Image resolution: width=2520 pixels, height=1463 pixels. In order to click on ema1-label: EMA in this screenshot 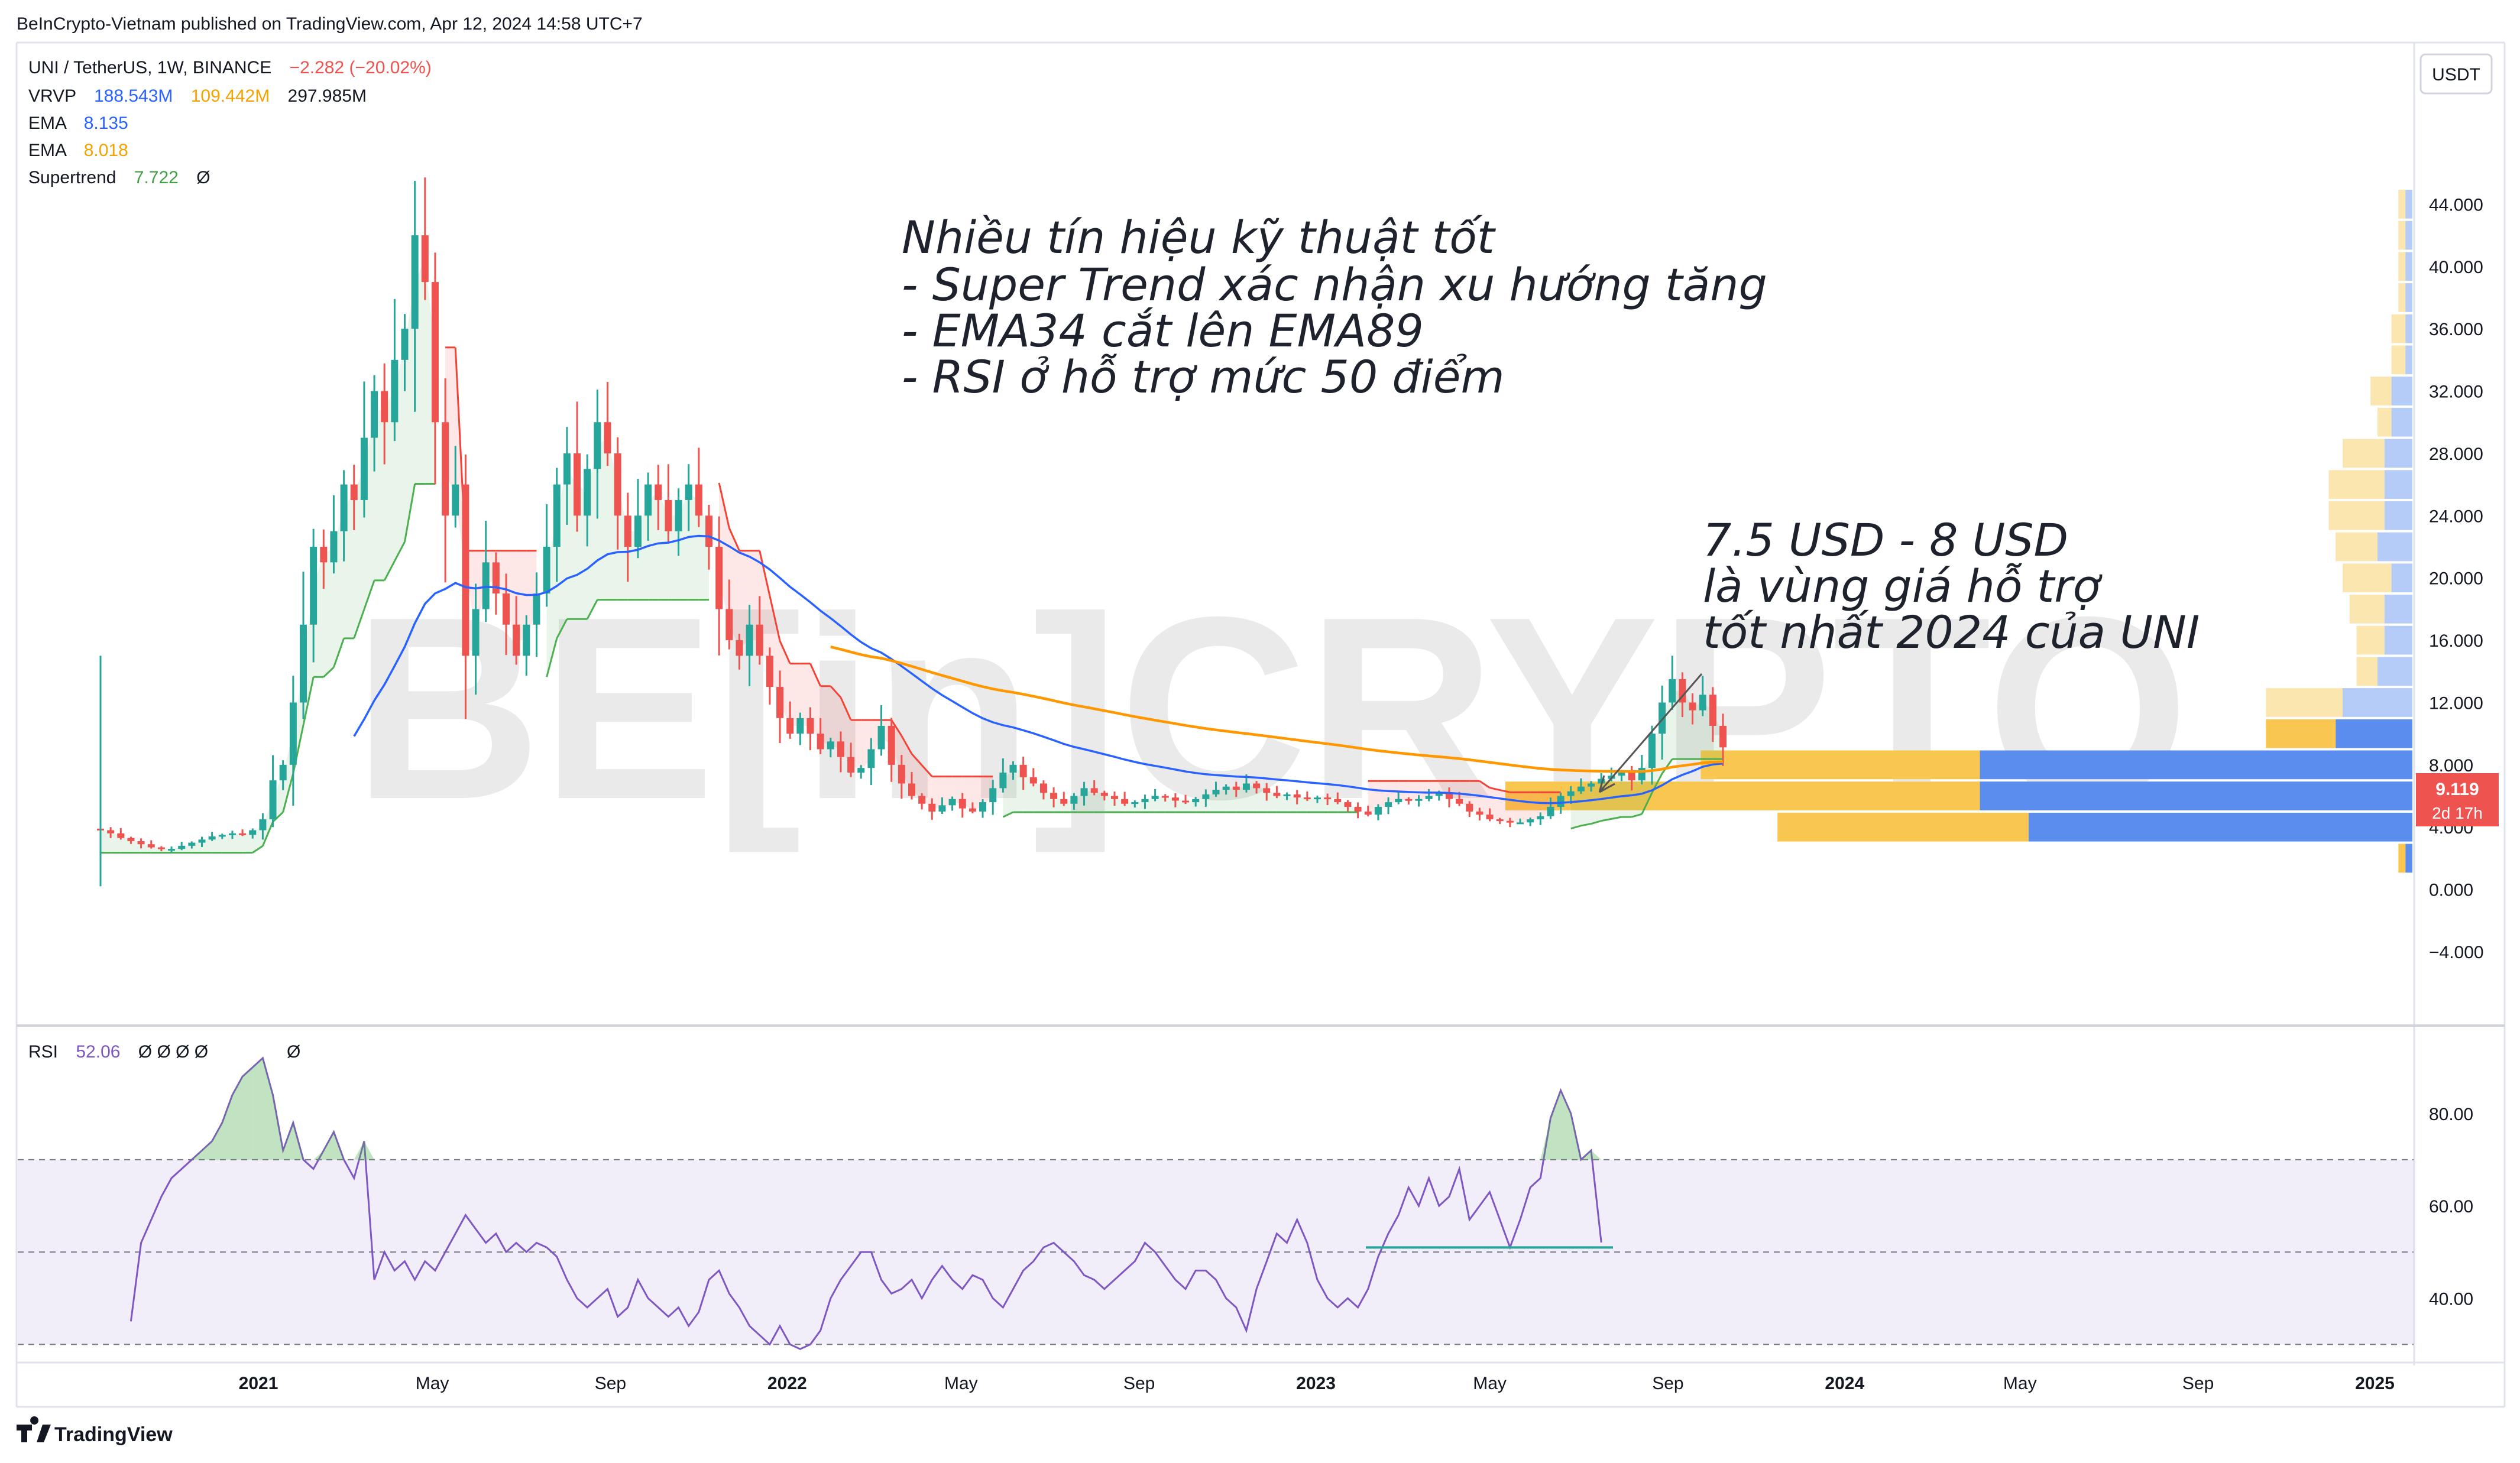, I will do `click(47, 123)`.